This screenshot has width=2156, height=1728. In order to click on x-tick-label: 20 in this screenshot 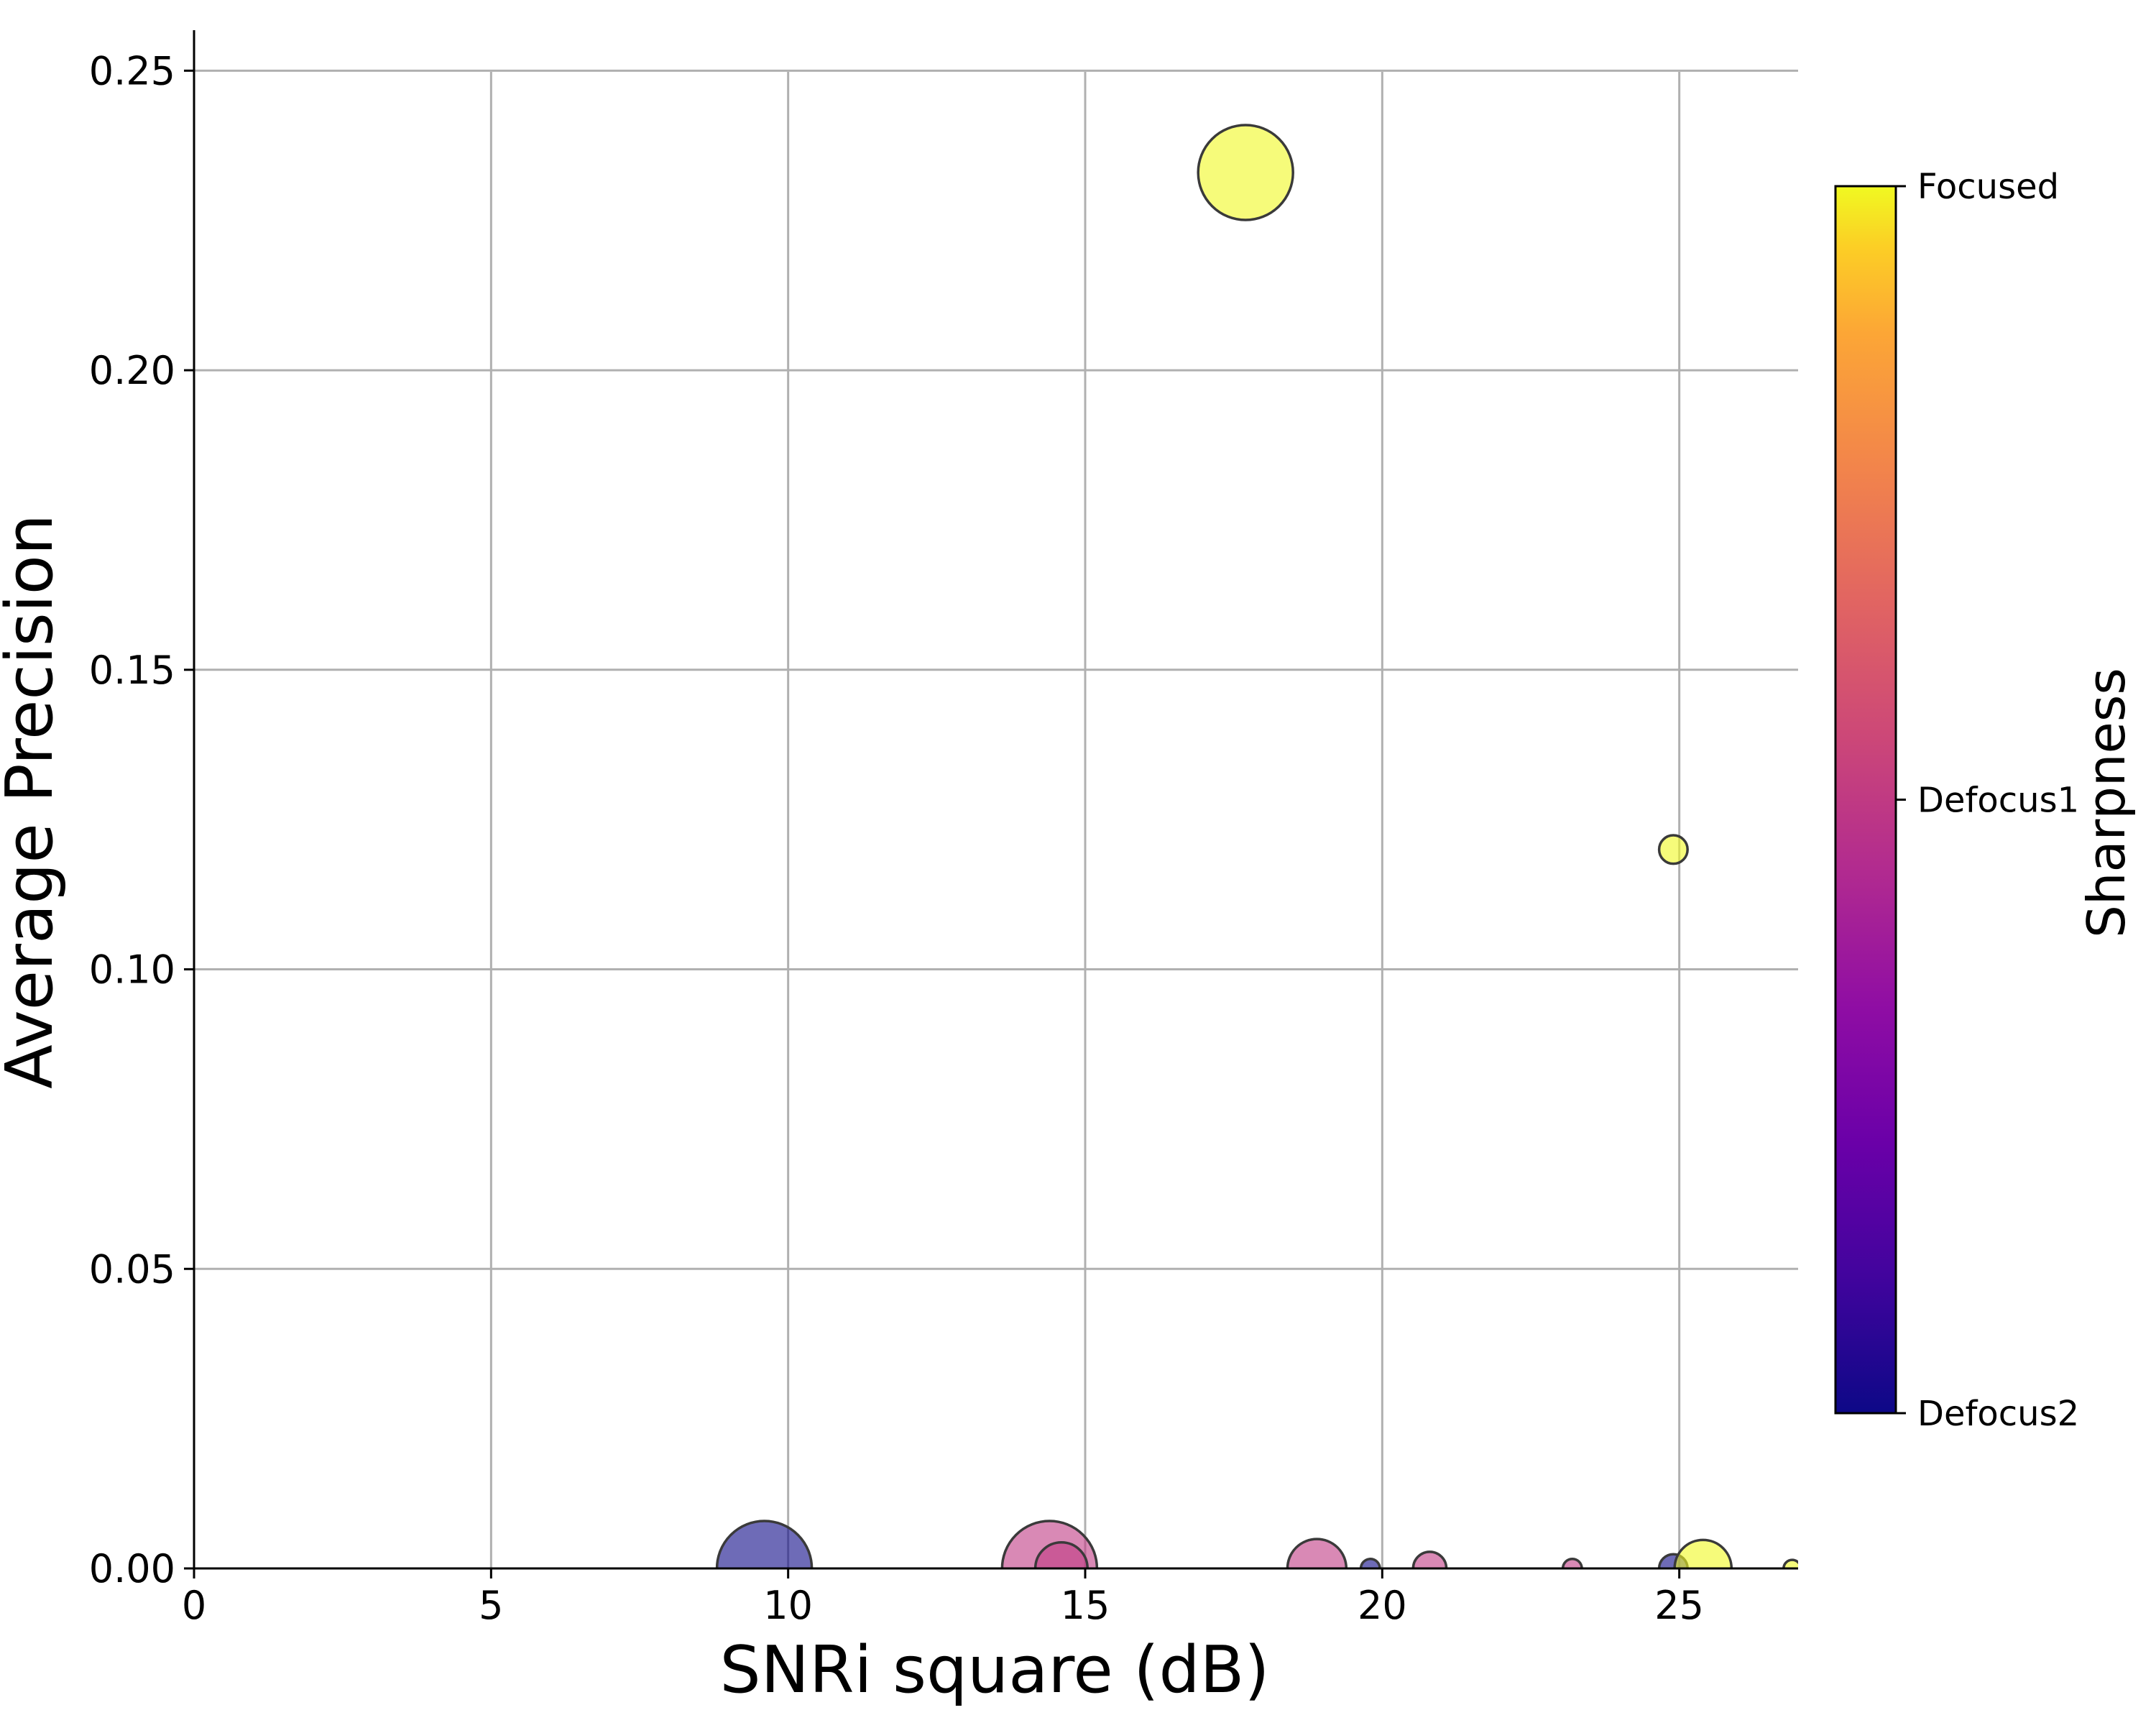, I will do `click(1382, 1606)`.